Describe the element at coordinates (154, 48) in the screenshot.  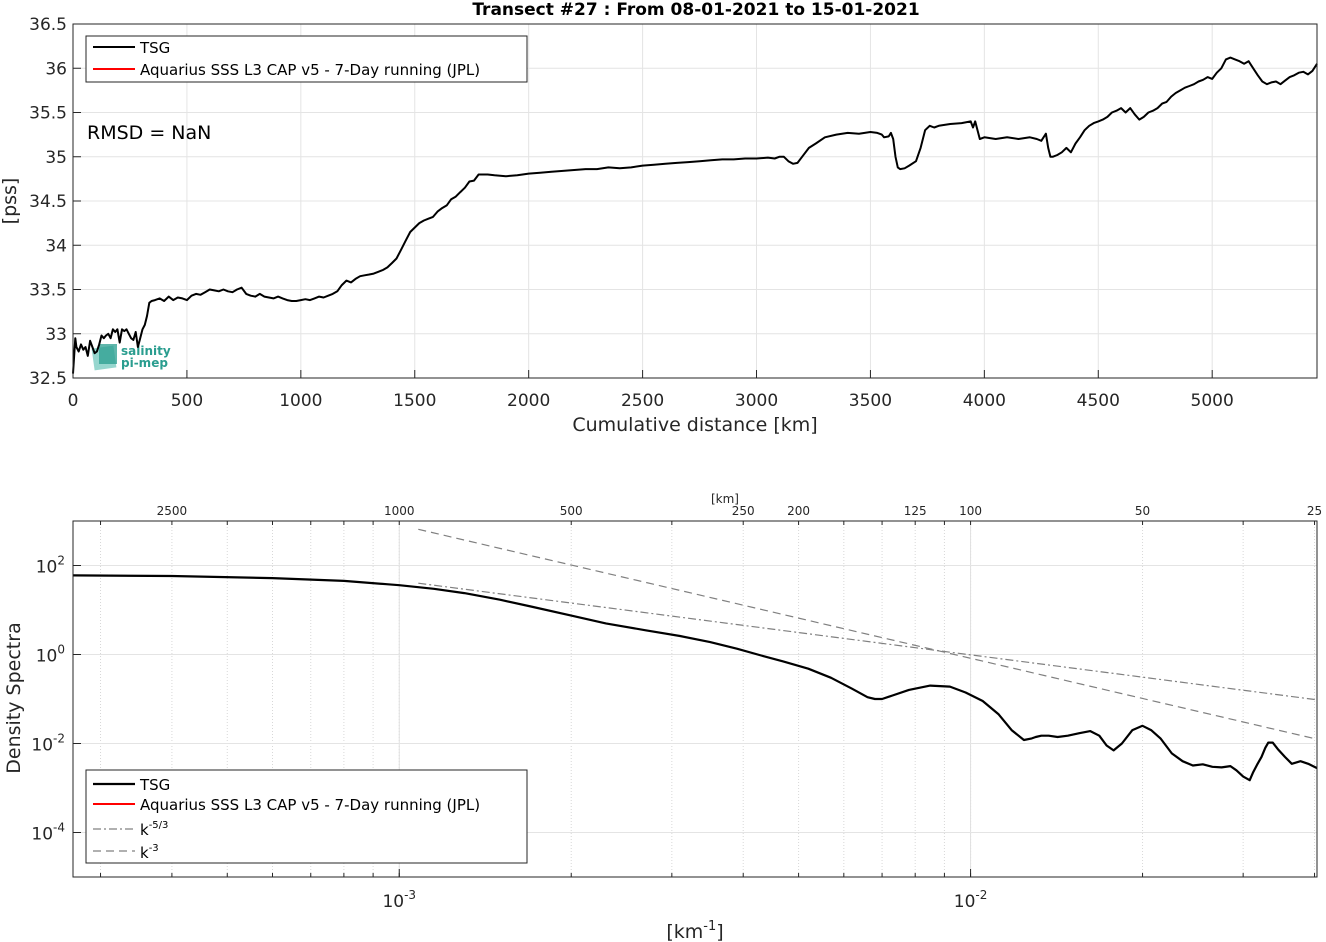
I see `top-legend-tsg-label: TSG` at that location.